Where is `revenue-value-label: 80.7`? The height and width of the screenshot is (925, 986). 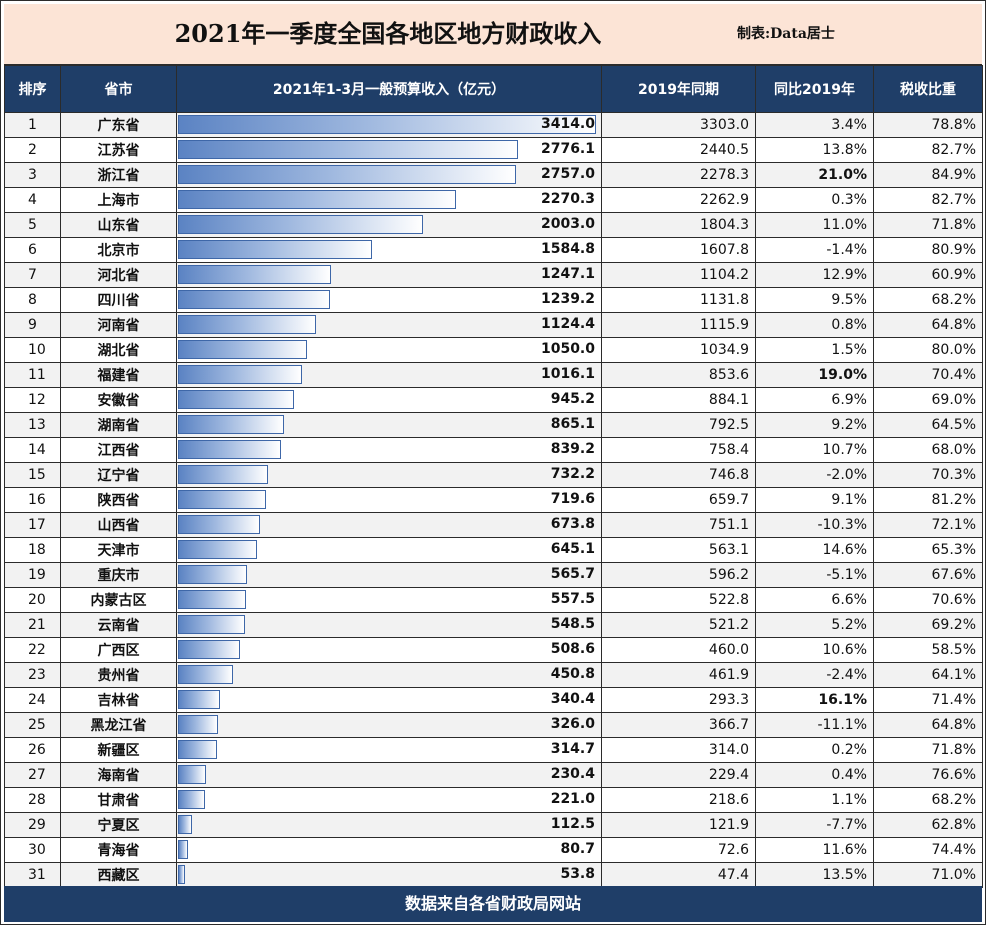
revenue-value-label: 80.7 is located at coordinates (577, 849).